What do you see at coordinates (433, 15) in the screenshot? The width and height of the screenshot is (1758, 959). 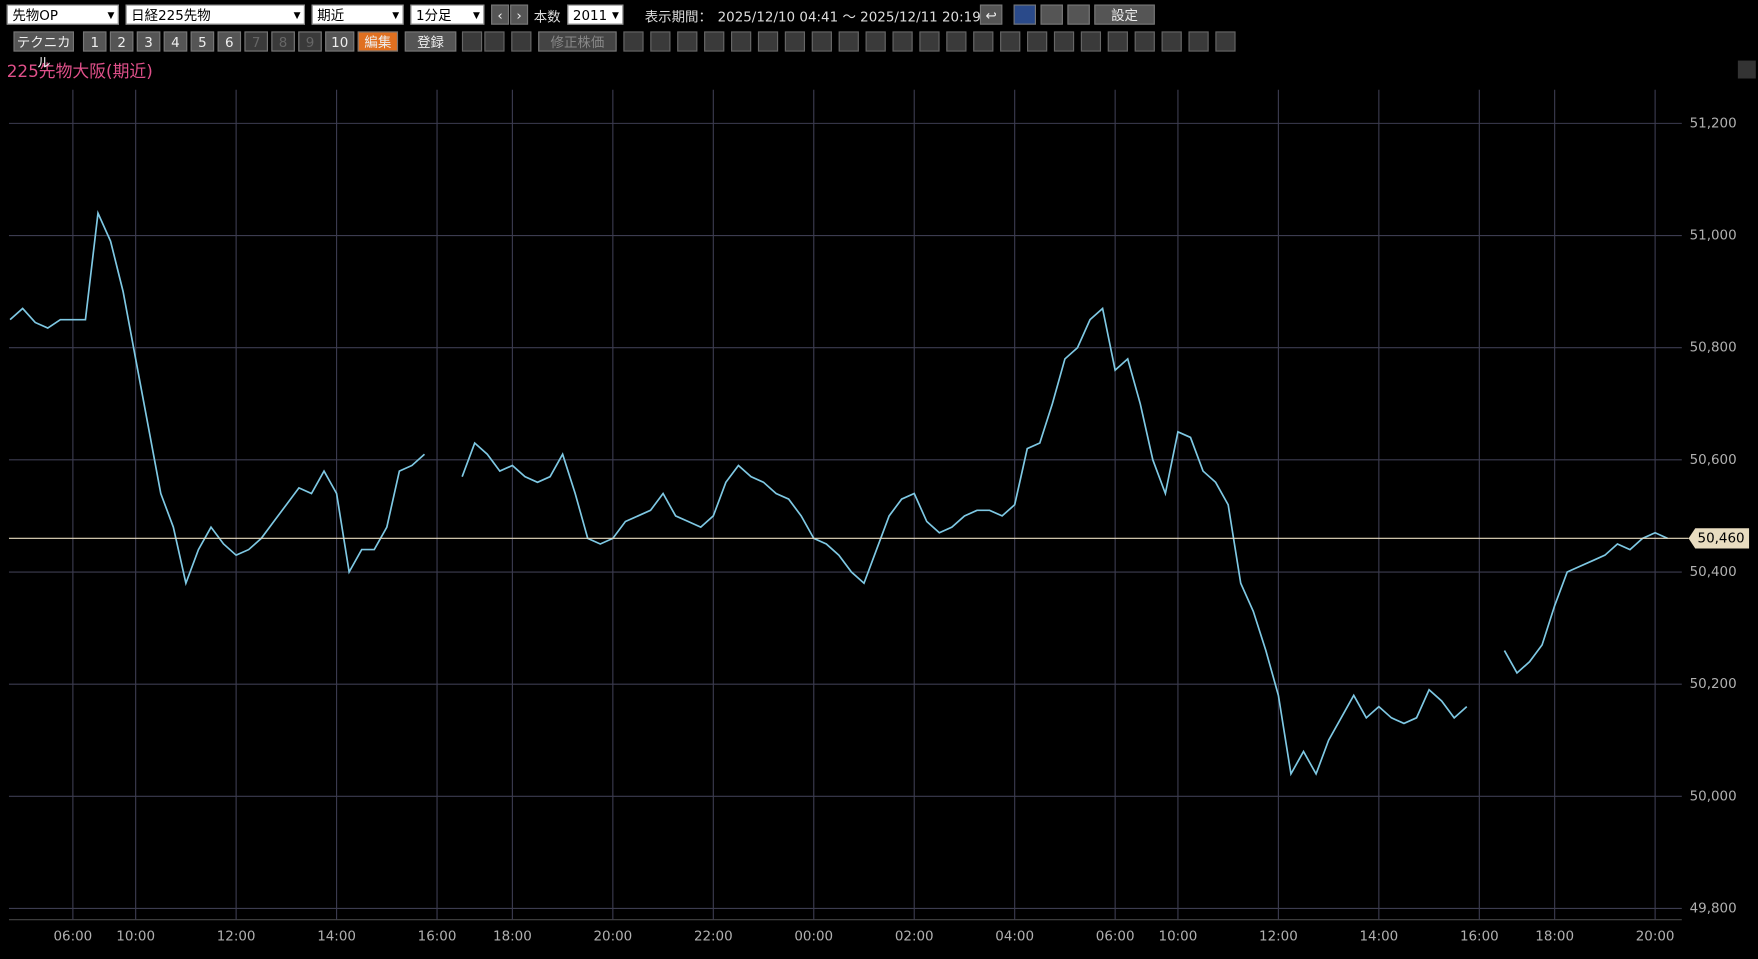 I see `interval: 1分足` at bounding box center [433, 15].